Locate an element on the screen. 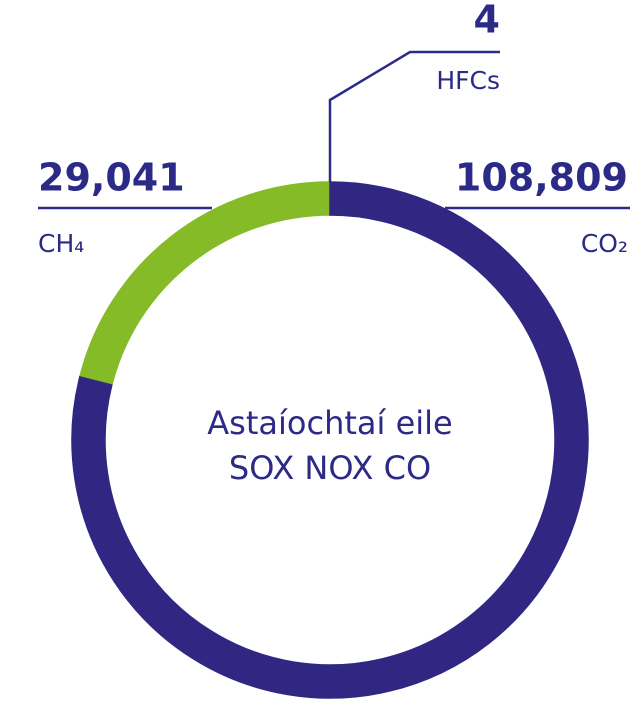  center-text: SOX NOX CO is located at coordinates (330, 468).